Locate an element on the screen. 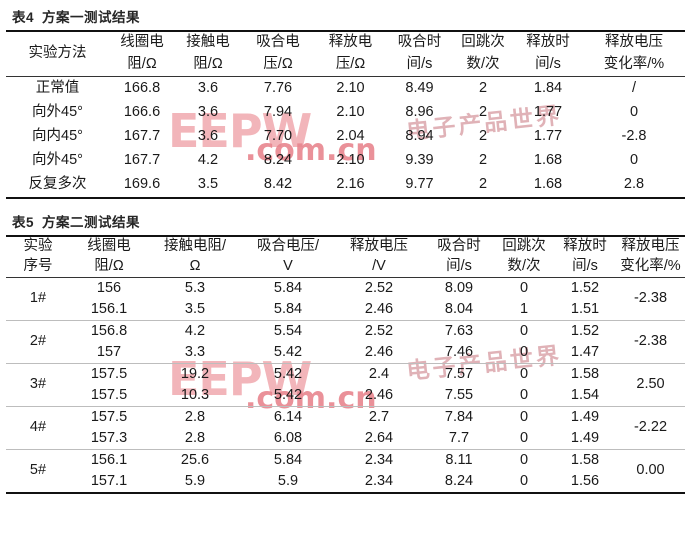 The height and width of the screenshot is (547, 691). table4-col-header-6-line1: 回跳次 is located at coordinates (483, 42).